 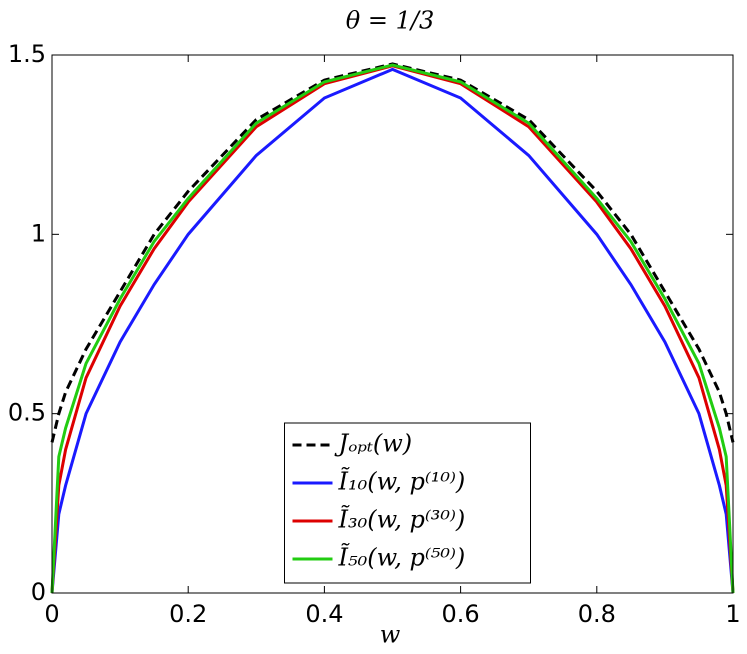 I want to click on x-tick-label: 0.6, so click(x=461, y=614).